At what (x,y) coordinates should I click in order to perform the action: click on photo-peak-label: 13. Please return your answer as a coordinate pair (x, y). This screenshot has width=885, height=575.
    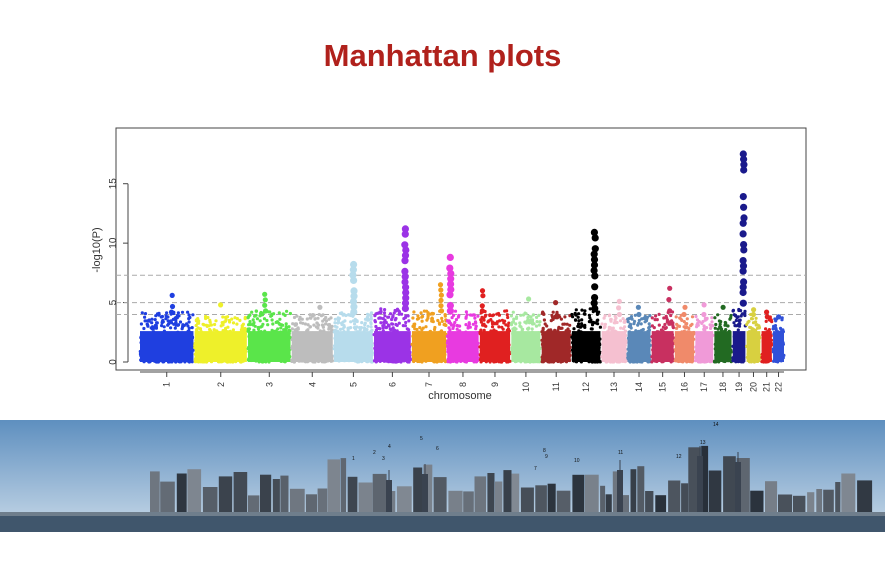
    Looking at the image, I should click on (703, 443).